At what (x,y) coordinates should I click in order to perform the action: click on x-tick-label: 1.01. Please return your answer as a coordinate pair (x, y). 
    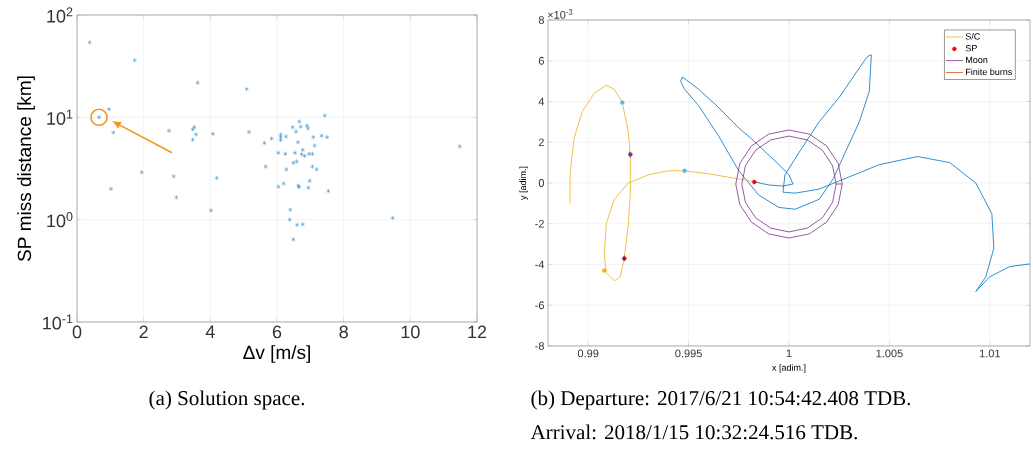
    Looking at the image, I should click on (989, 353).